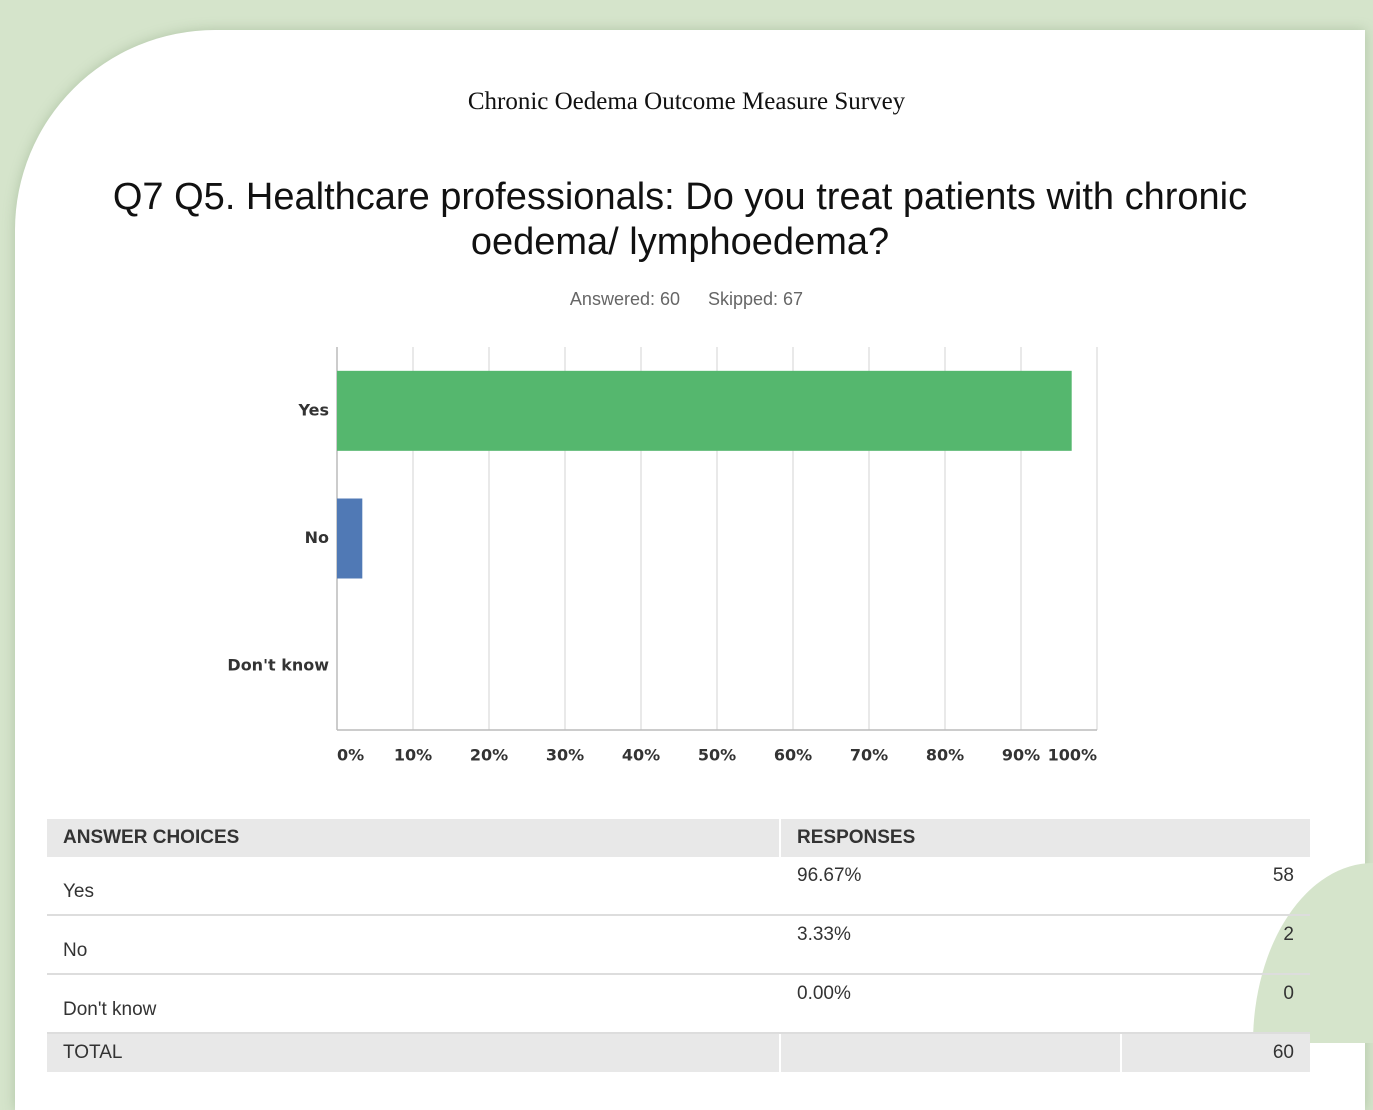 This screenshot has width=1373, height=1110. I want to click on x-tick-label: 90%, so click(1021, 755).